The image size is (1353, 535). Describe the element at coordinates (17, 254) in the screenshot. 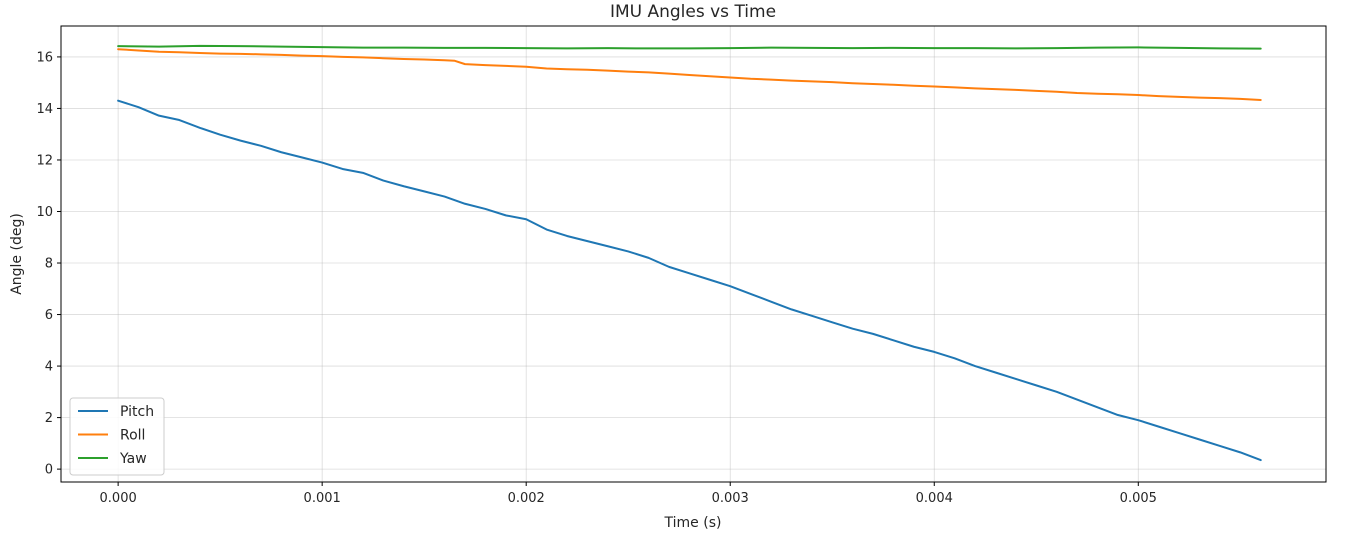

I see `y-axis-label: Angle (deg)` at that location.